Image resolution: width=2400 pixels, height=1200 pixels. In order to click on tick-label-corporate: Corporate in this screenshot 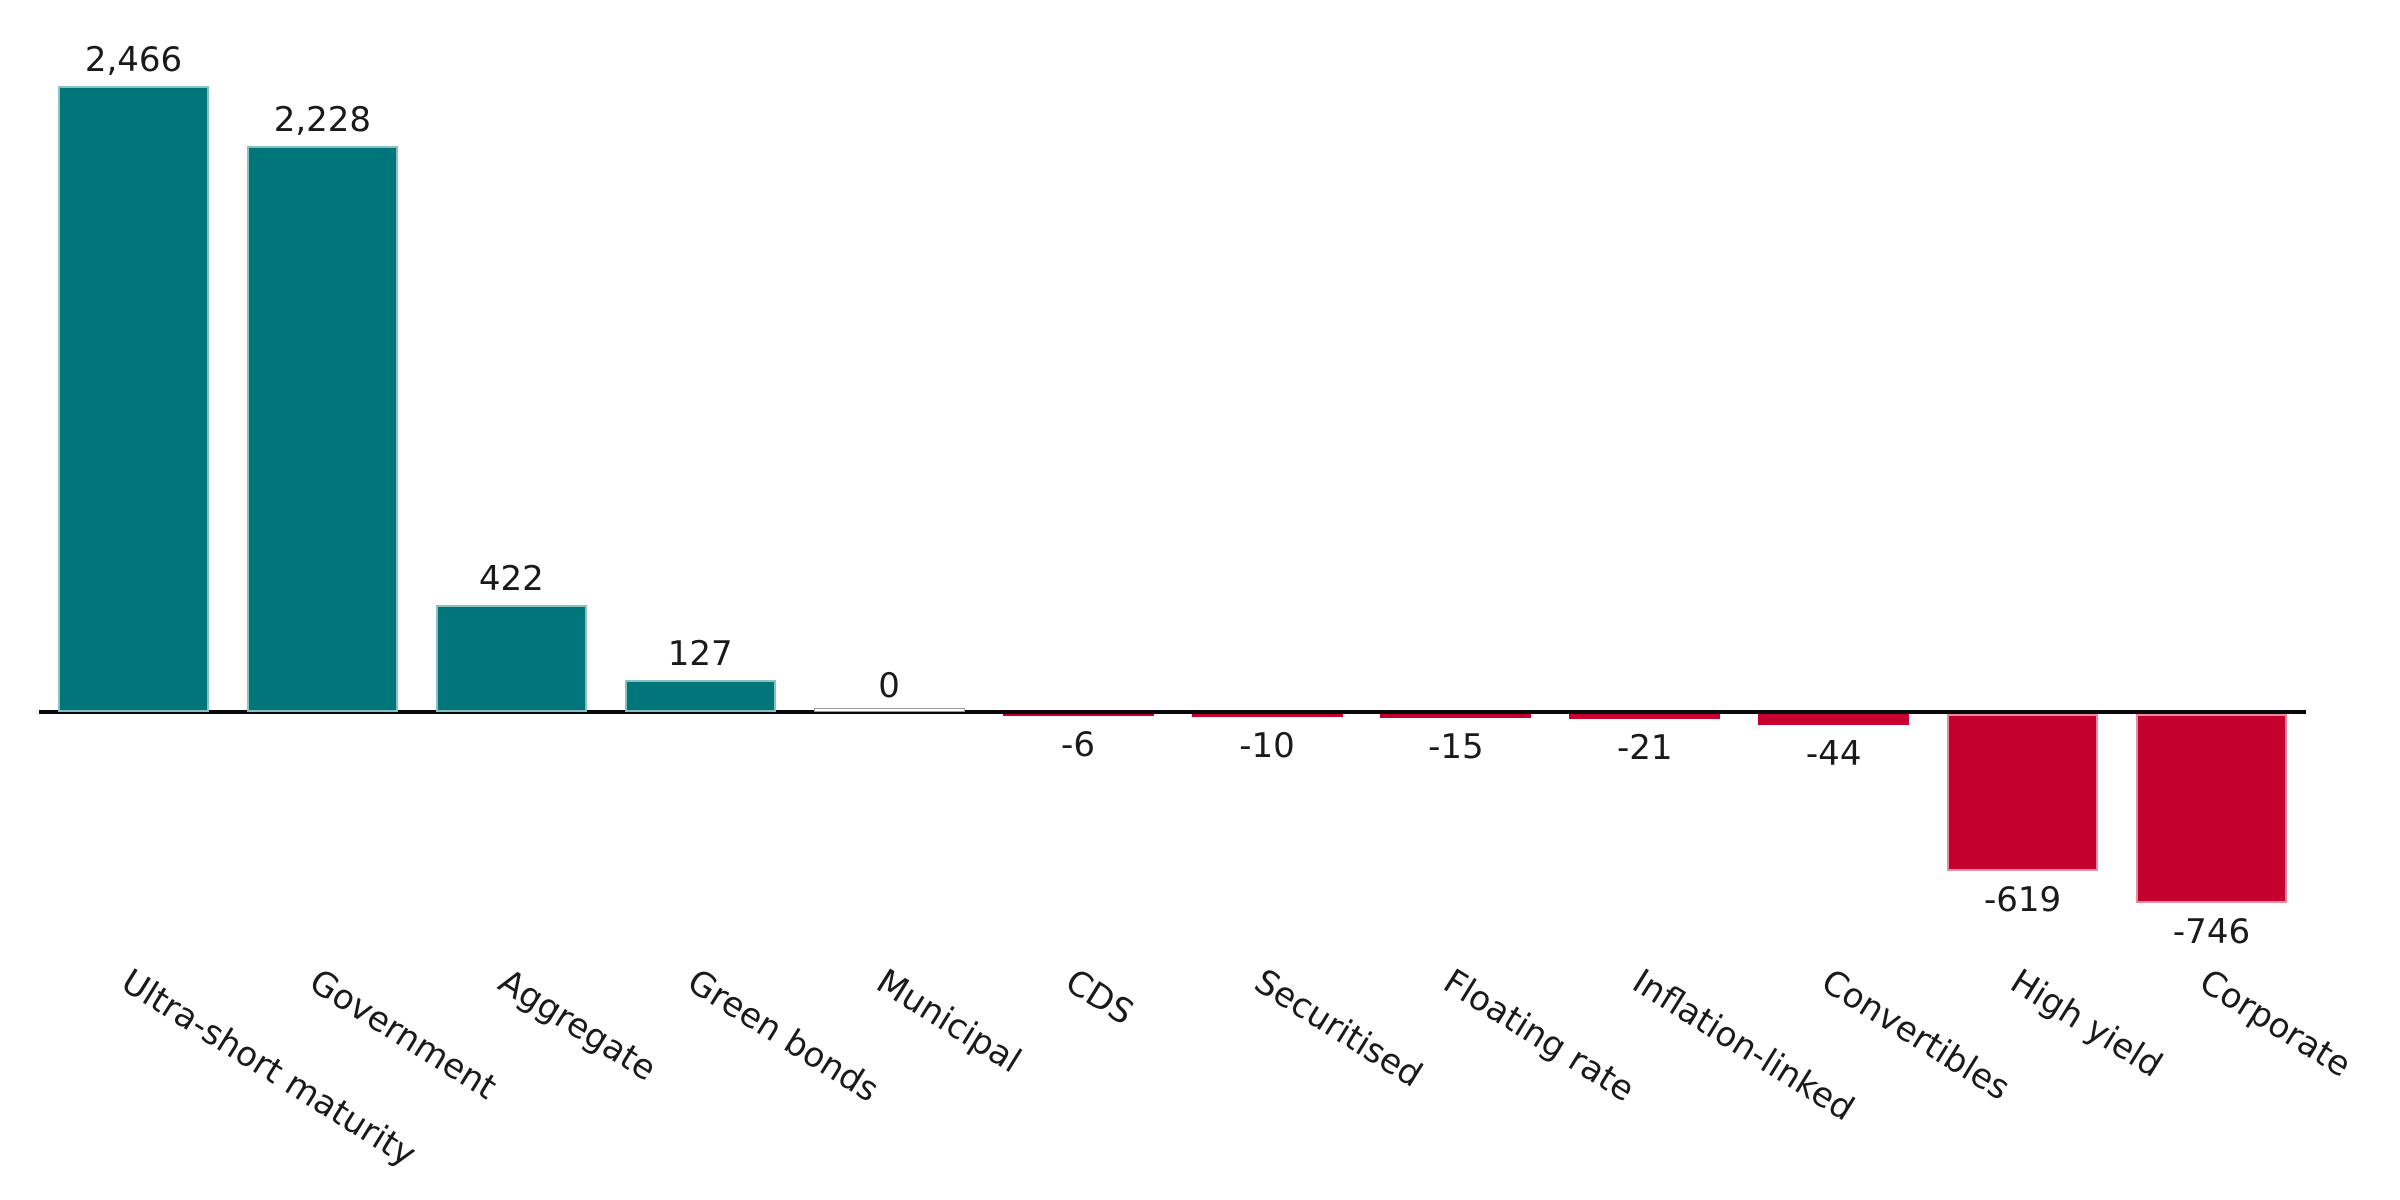, I will do `click(2274, 1023)`.